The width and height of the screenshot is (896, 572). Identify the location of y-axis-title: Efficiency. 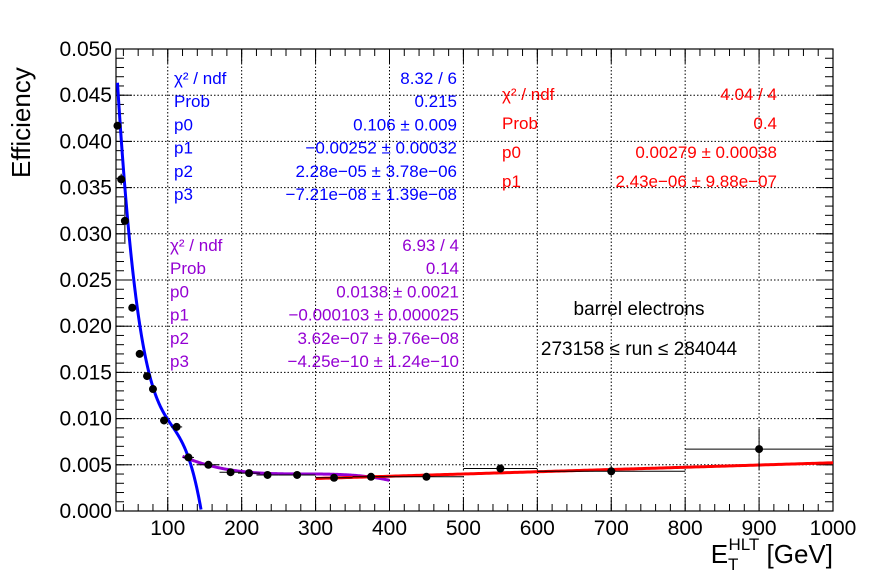
(21, 122).